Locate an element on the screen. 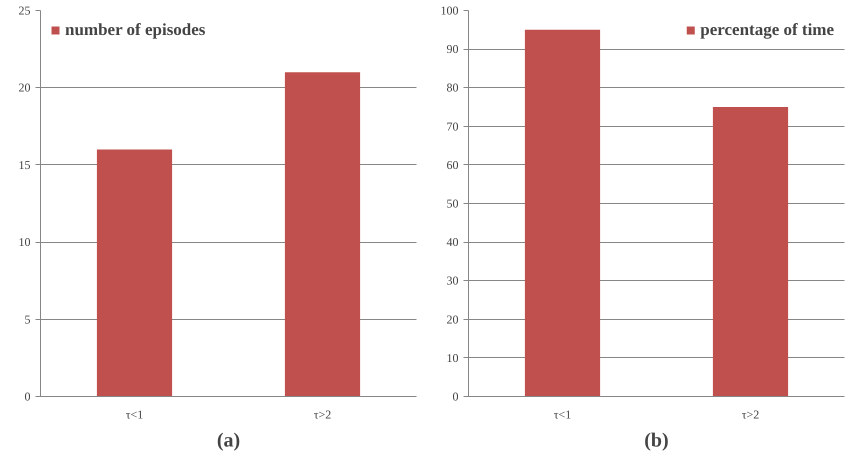 The height and width of the screenshot is (458, 860). y-tick-label: 40 is located at coordinates (452, 242).